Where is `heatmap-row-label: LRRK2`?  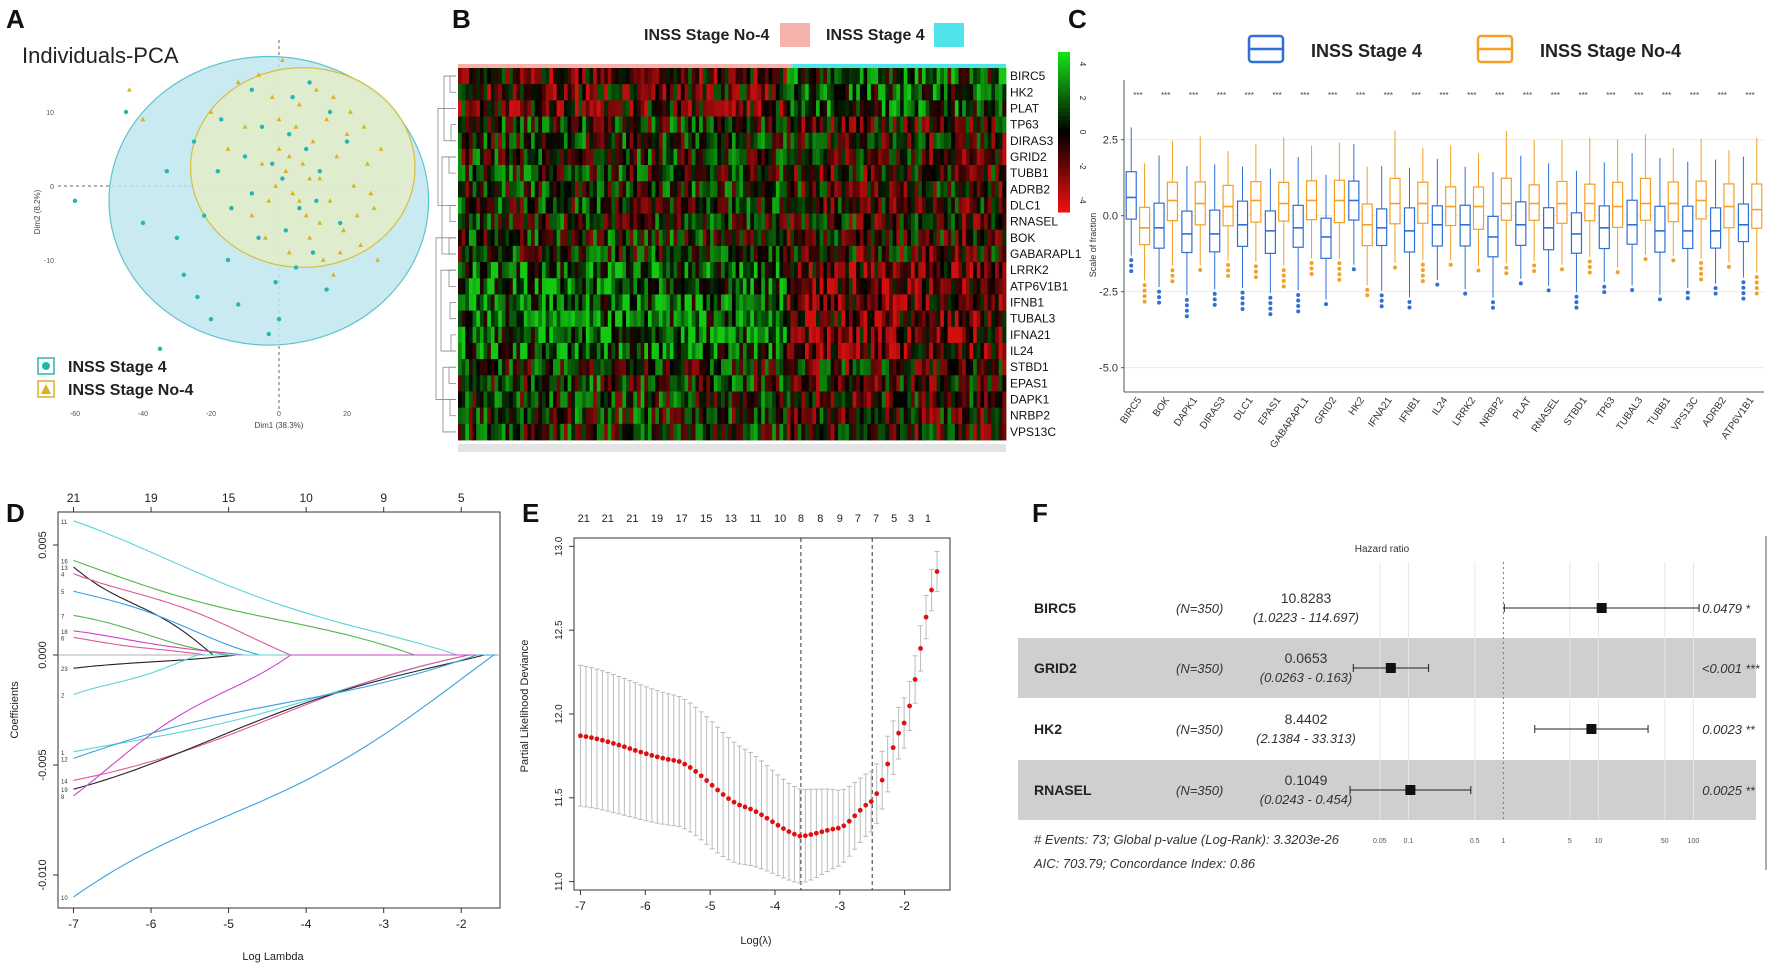
heatmap-row-label: LRRK2 is located at coordinates (1029, 270).